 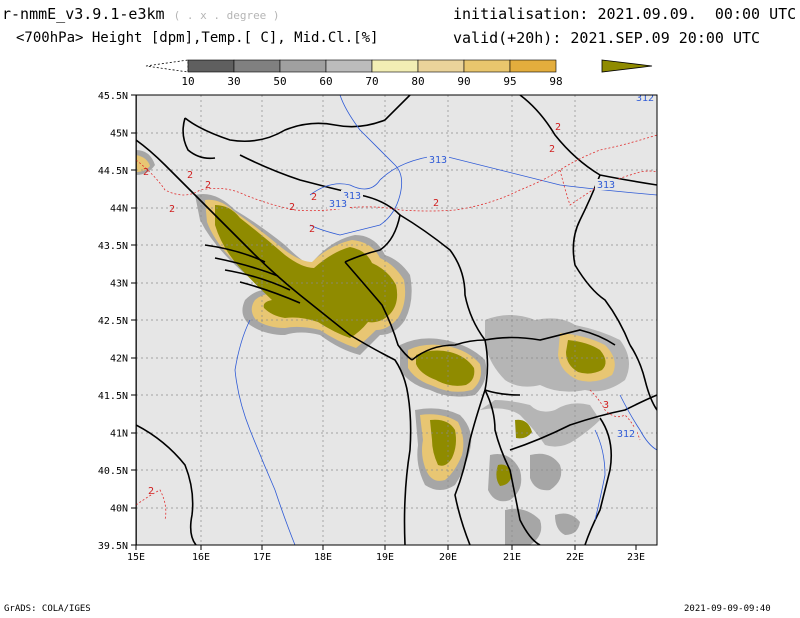 I want to click on latitude-label: 43.5N, so click(x=113, y=246).